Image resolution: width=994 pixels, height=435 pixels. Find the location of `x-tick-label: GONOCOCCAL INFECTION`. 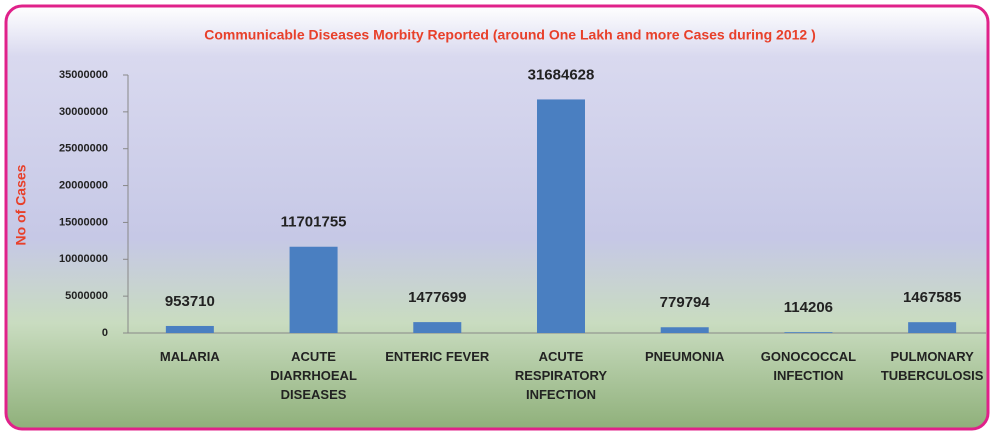

x-tick-label: GONOCOCCAL INFECTION is located at coordinates (808, 366).